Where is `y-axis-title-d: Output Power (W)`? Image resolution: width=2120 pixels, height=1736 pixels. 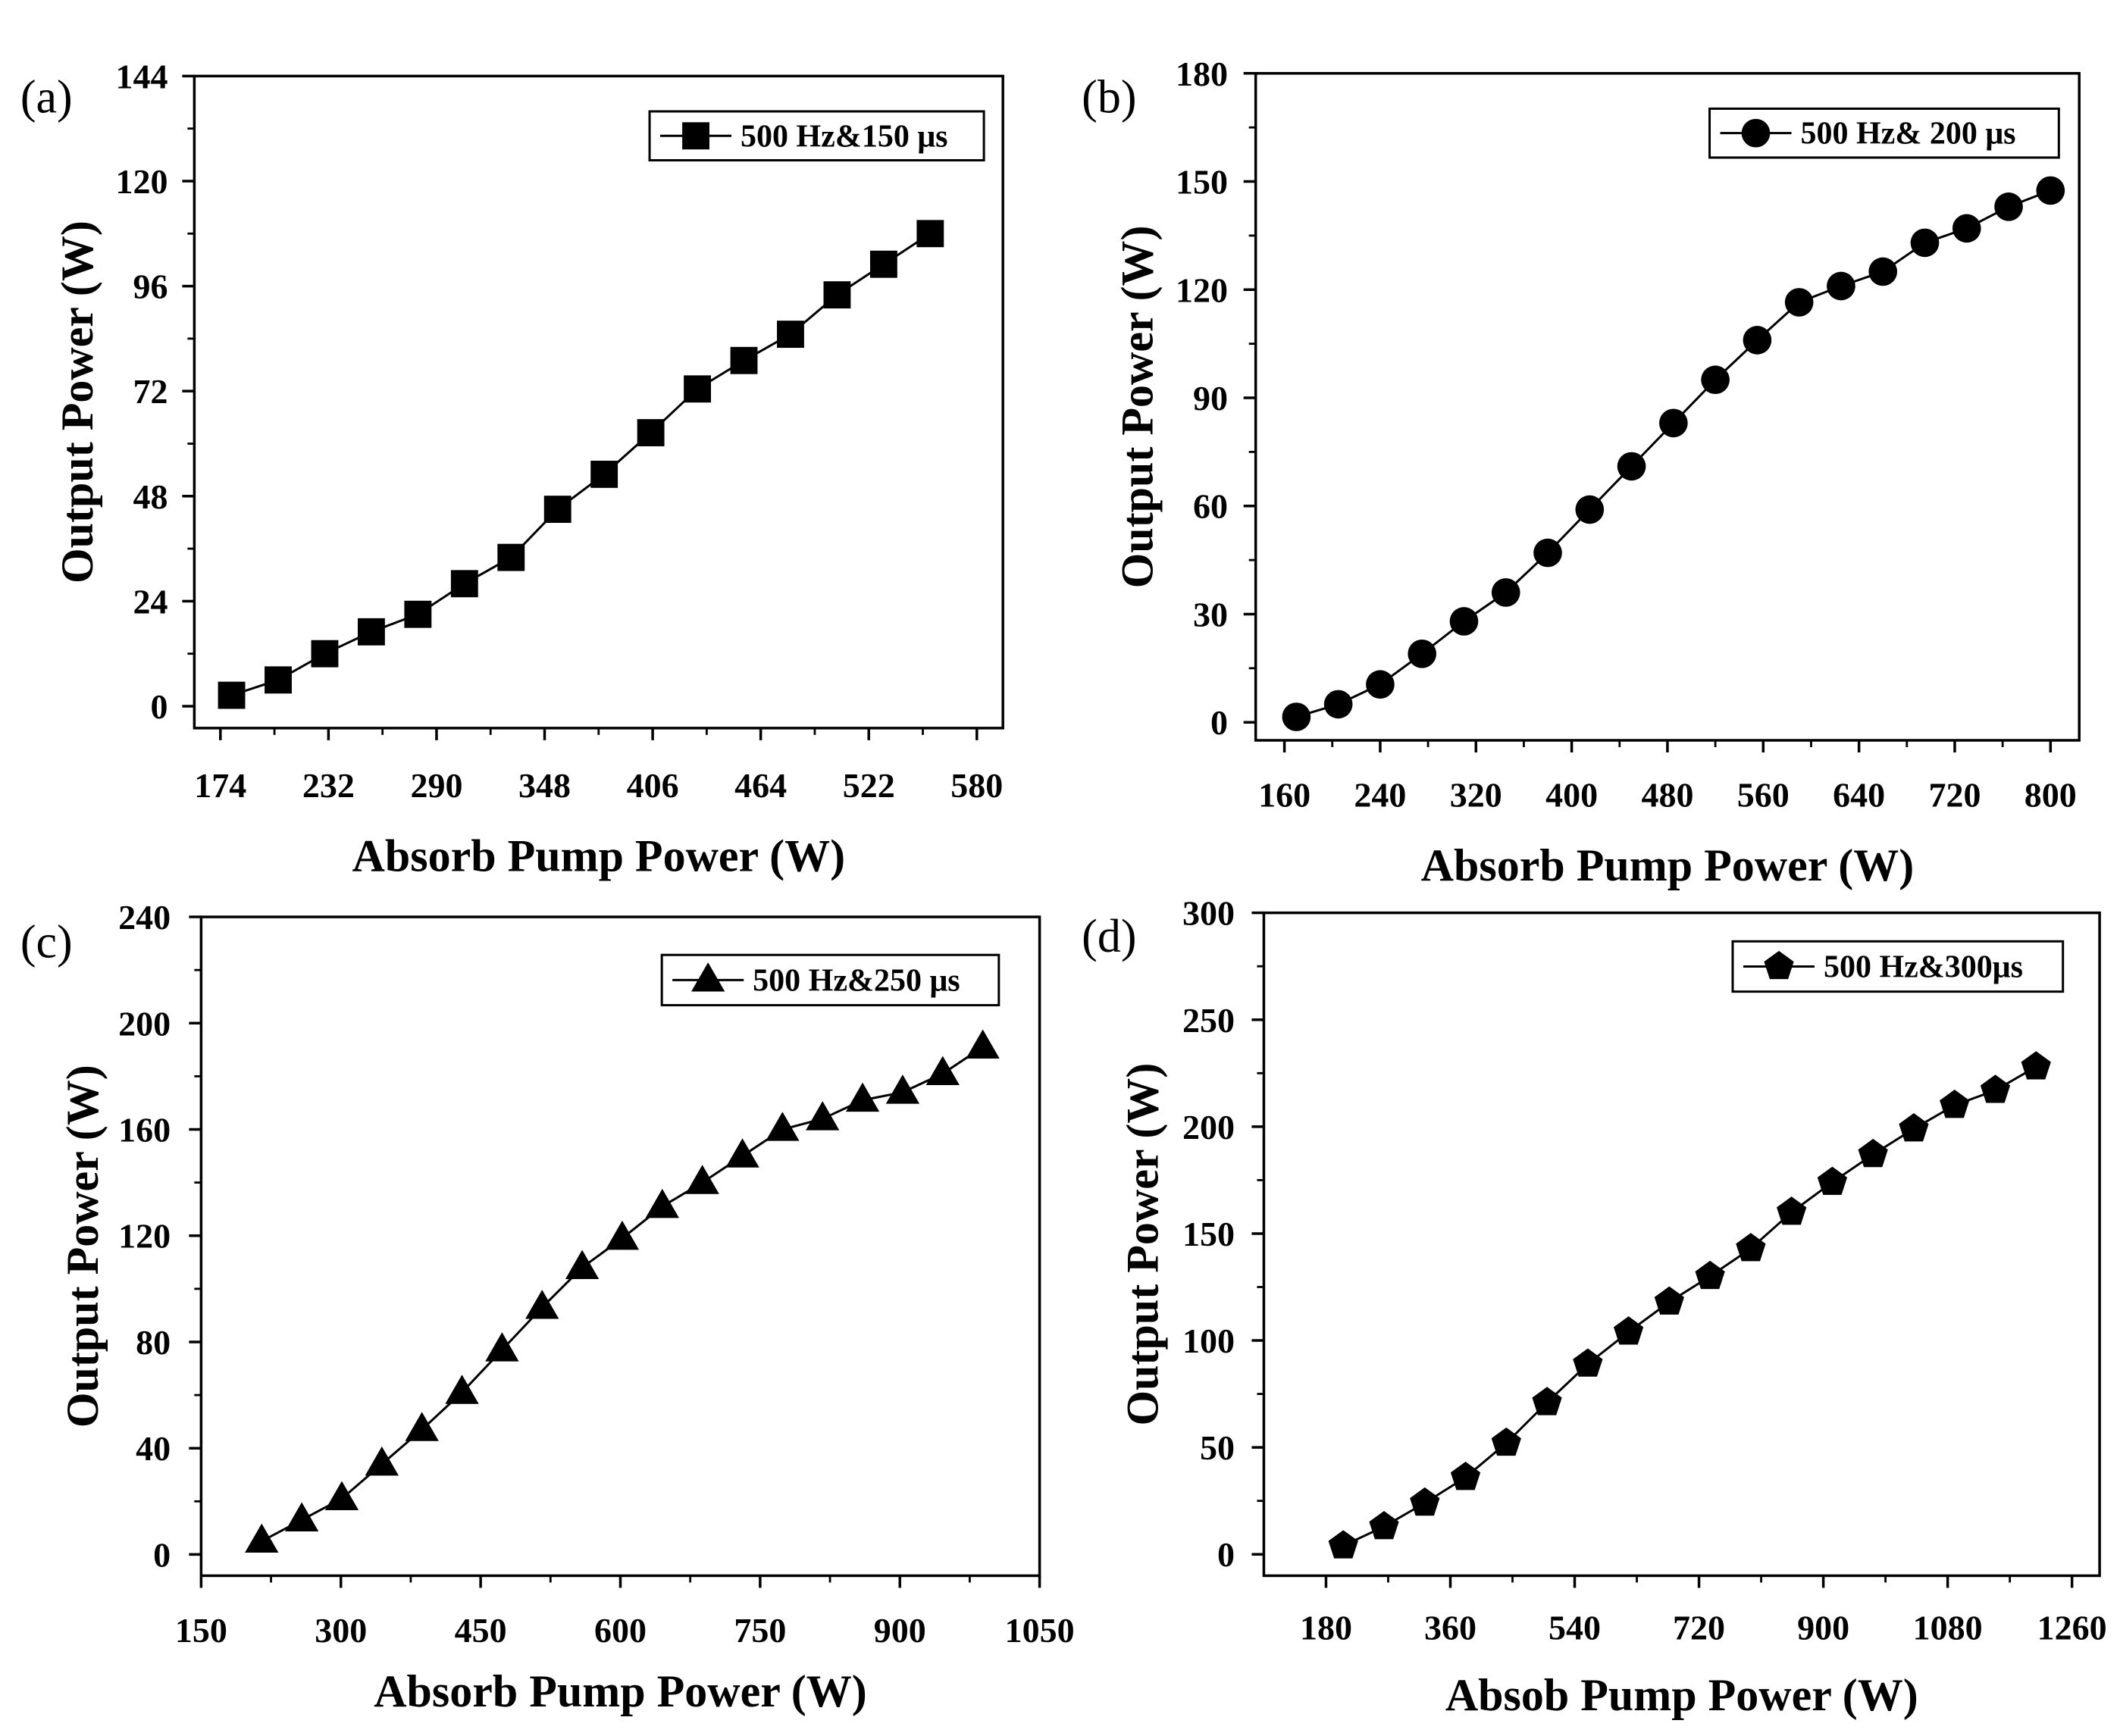 y-axis-title-d: Output Power (W) is located at coordinates (1143, 1244).